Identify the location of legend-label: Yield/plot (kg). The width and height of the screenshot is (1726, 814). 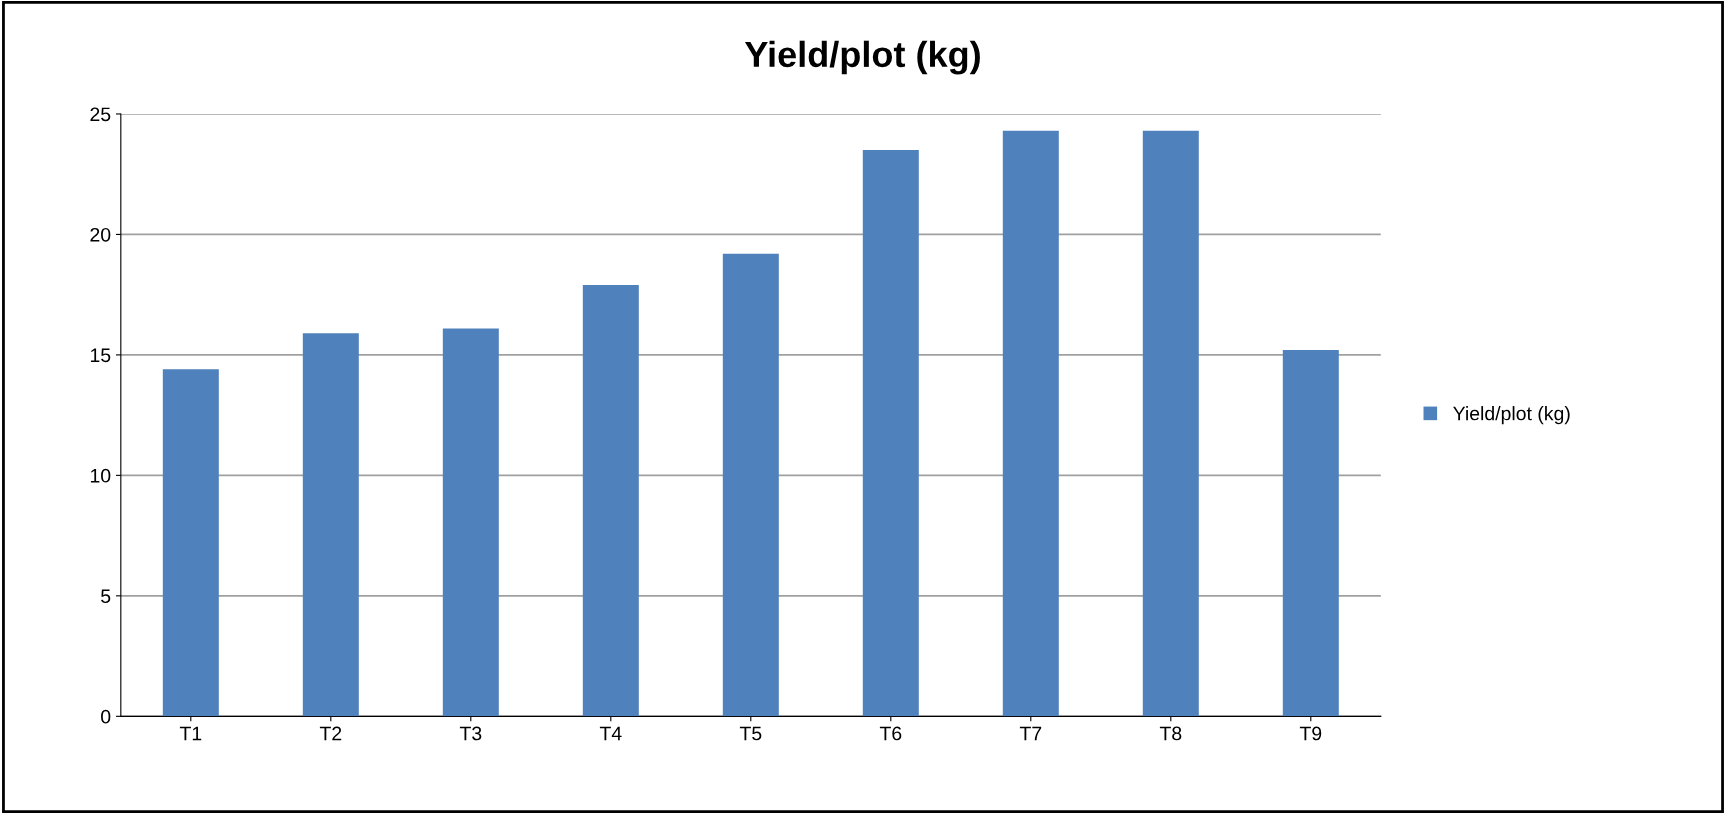
(1511, 415).